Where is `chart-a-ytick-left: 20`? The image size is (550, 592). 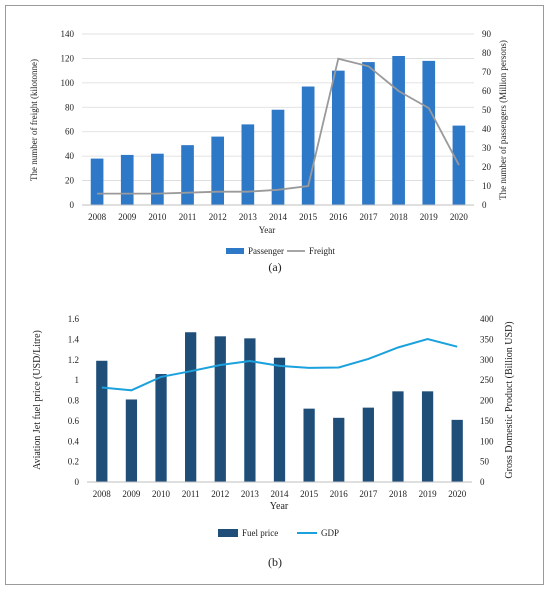
chart-a-ytick-left: 20 is located at coordinates (70, 181).